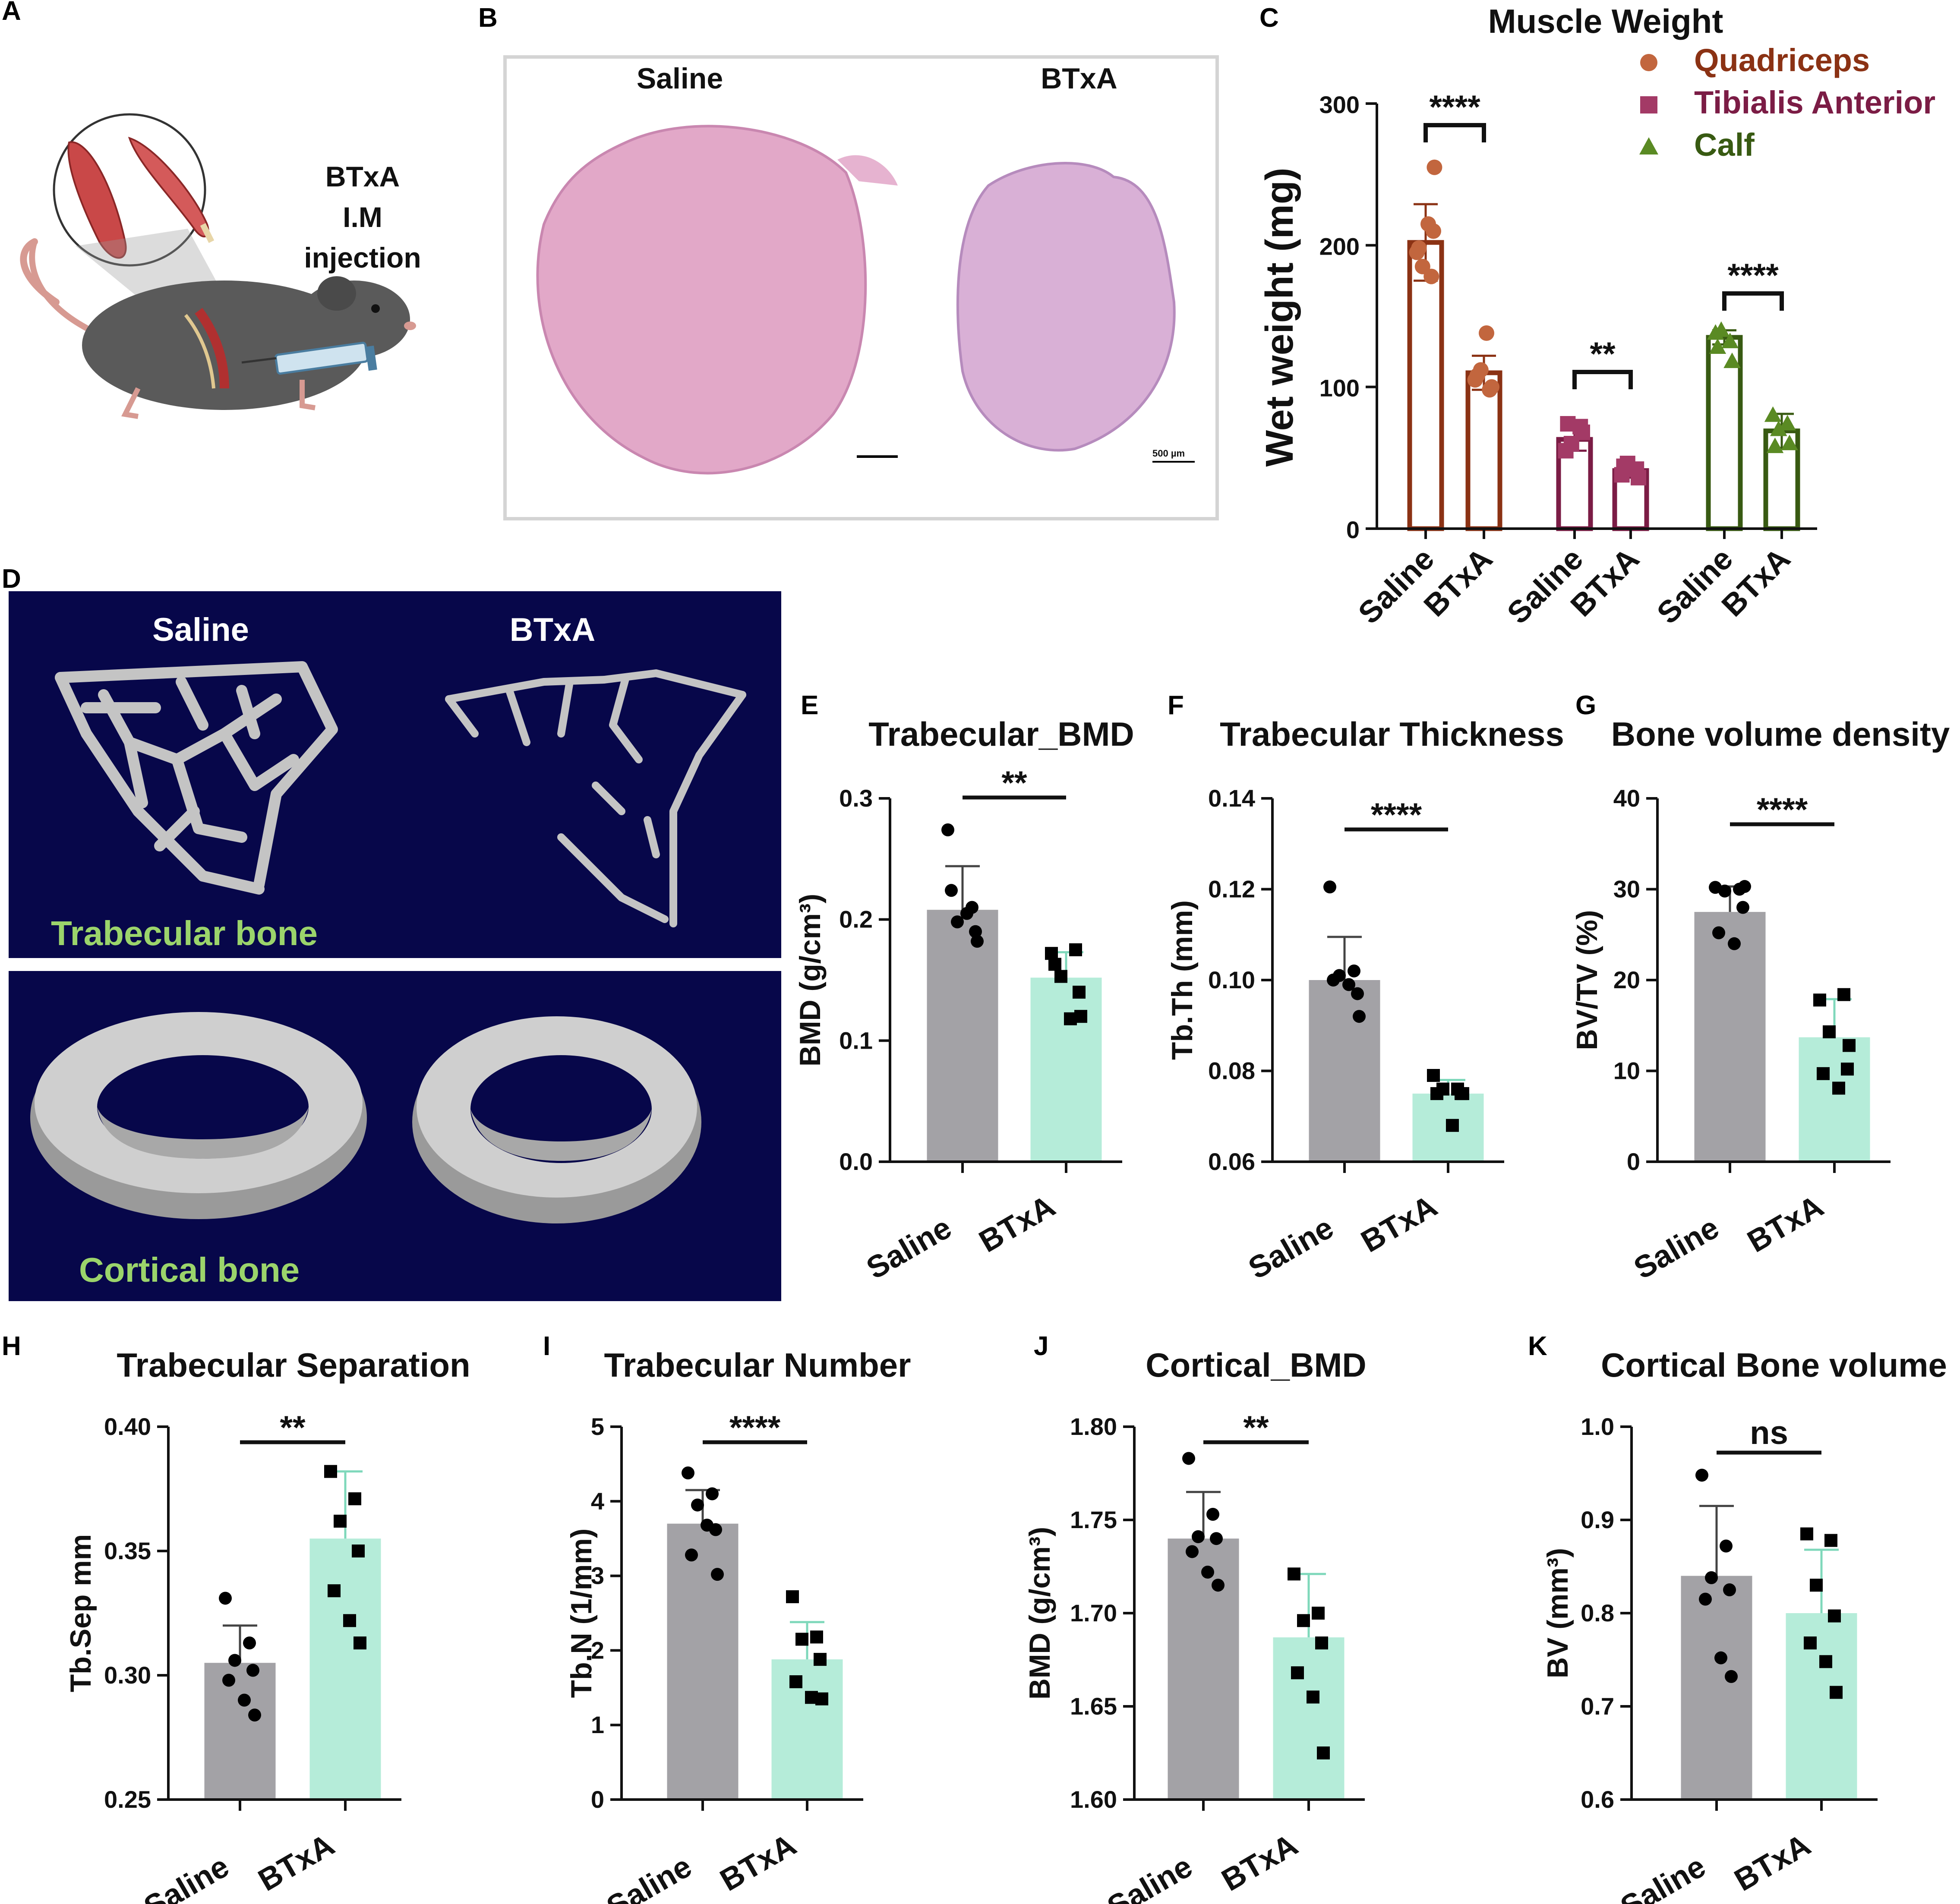  Describe the element at coordinates (1773, 1863) in the screenshot. I see `x-tick-label: BTxA` at that location.